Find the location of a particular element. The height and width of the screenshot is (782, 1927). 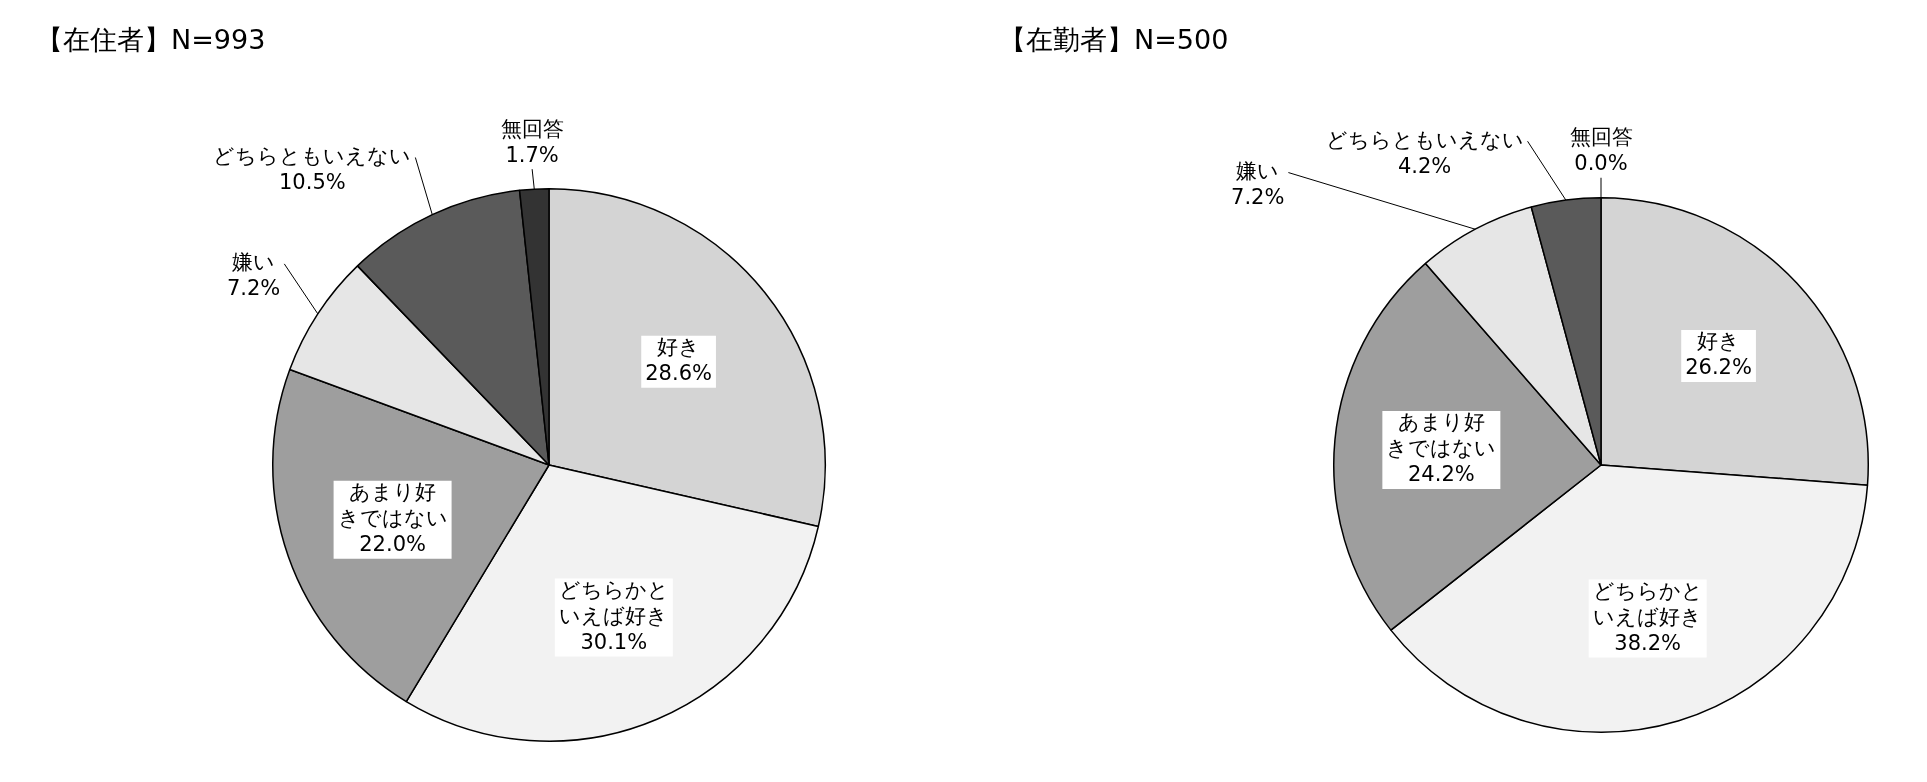

data-label: 38.2% is located at coordinates (1648, 642).